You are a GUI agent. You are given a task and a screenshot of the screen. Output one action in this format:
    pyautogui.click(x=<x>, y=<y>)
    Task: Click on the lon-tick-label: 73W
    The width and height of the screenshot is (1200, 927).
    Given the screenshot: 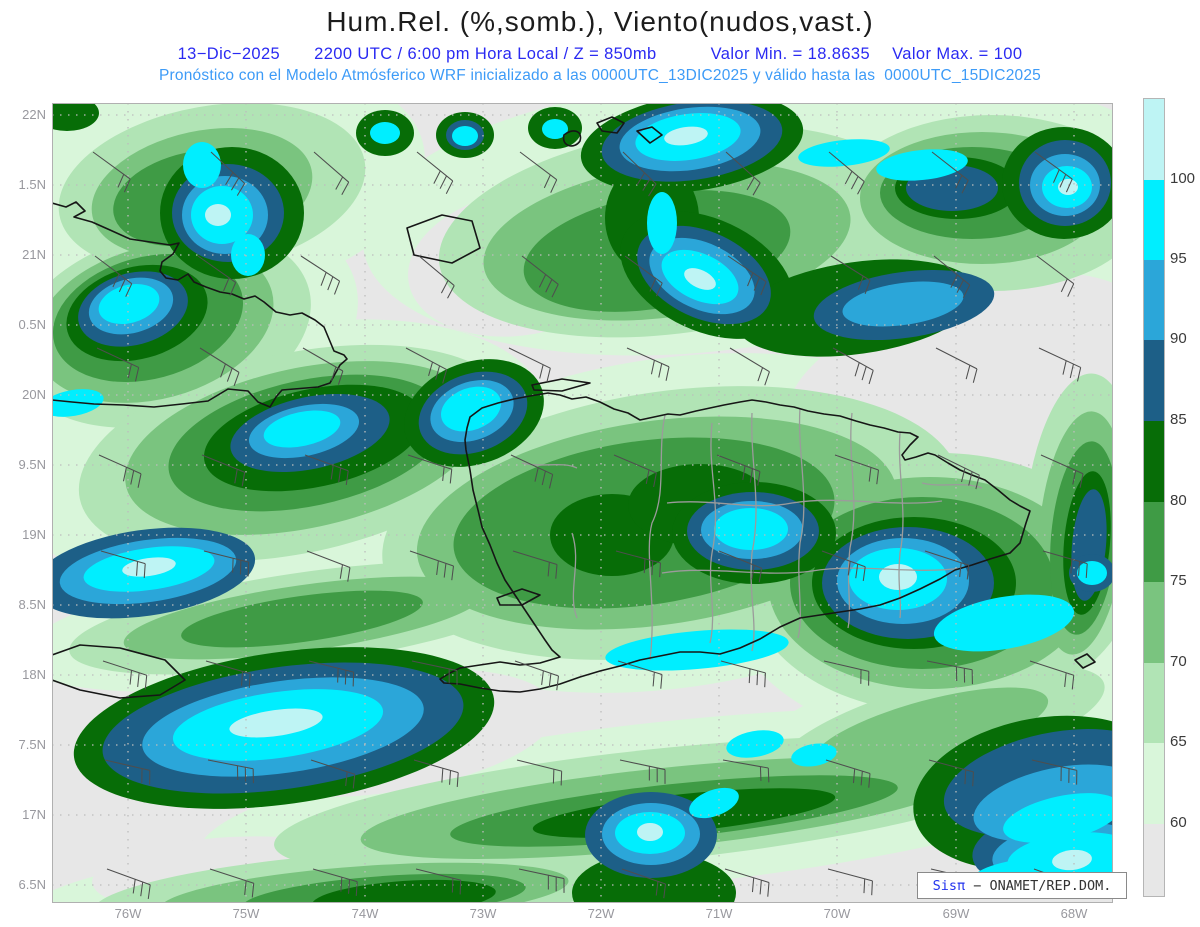 What is the action you would take?
    pyautogui.click(x=483, y=913)
    